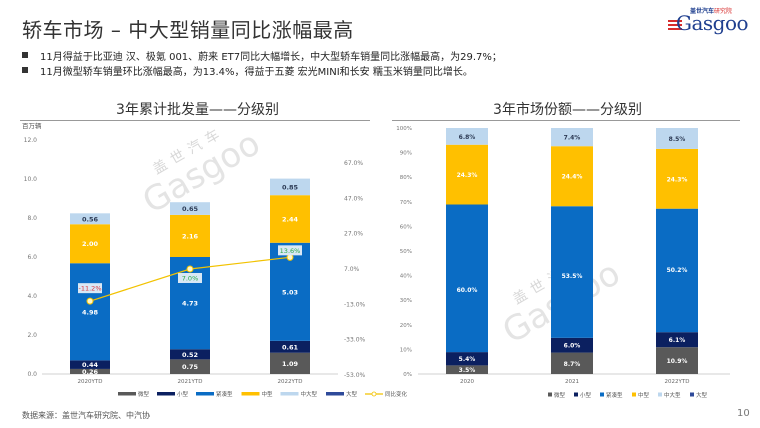  I want to click on legend-swatch-中型, so click(250, 394).